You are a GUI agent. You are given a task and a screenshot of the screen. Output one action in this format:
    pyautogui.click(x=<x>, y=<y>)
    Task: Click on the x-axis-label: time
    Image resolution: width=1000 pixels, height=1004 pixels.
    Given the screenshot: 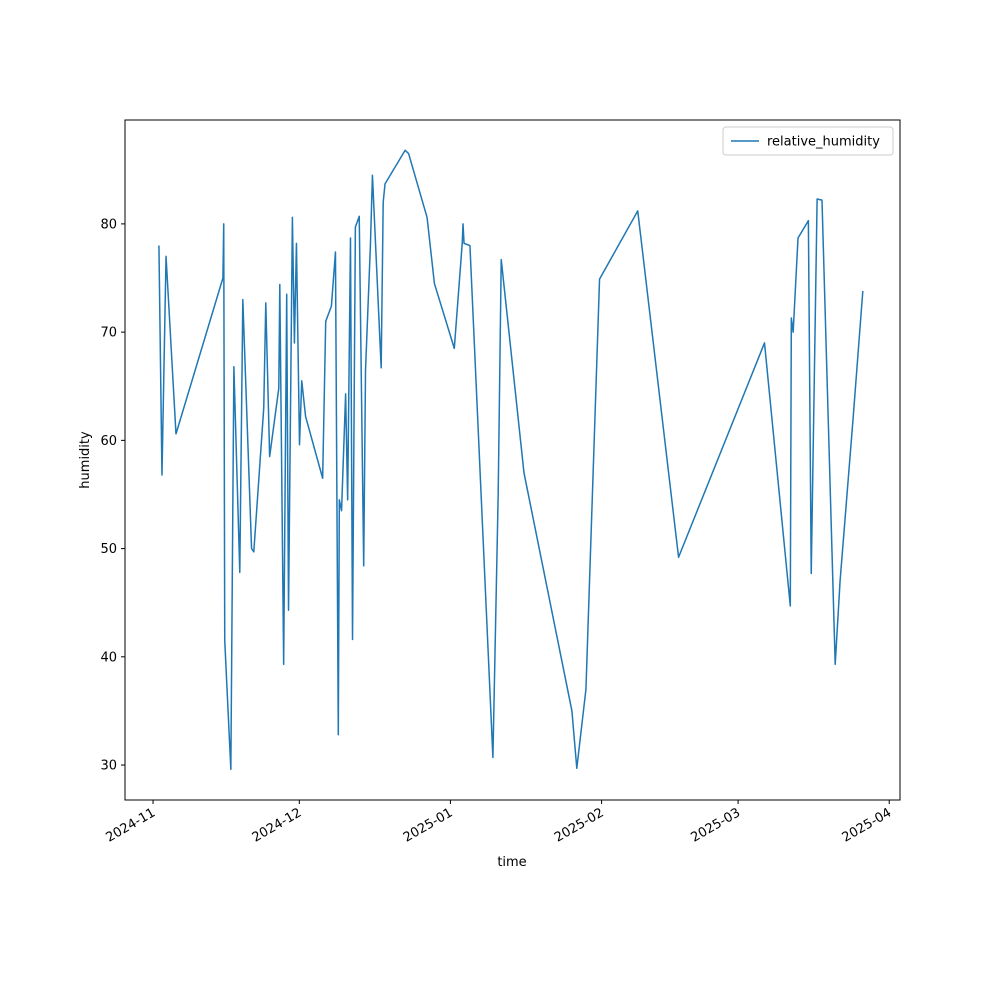 What is the action you would take?
    pyautogui.click(x=511, y=862)
    